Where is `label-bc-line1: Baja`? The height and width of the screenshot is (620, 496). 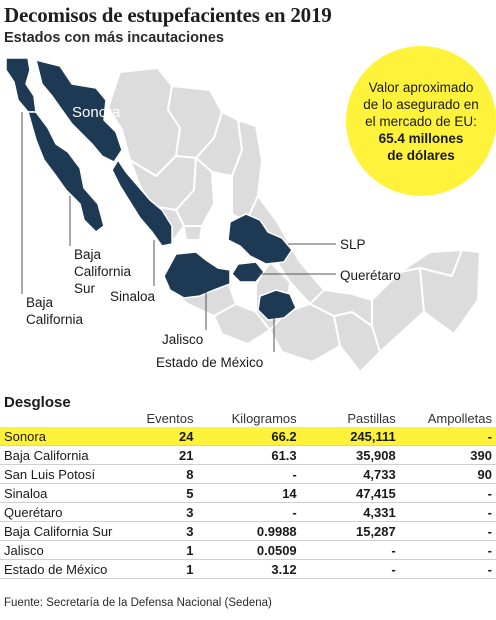
label-bc-line1: Baja is located at coordinates (40, 302).